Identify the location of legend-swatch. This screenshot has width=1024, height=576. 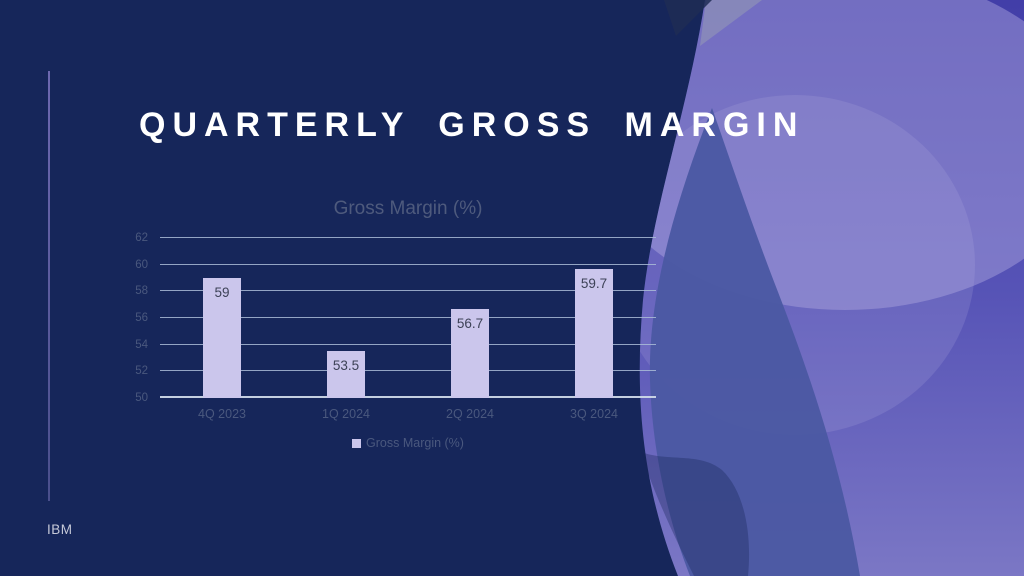
(357, 443).